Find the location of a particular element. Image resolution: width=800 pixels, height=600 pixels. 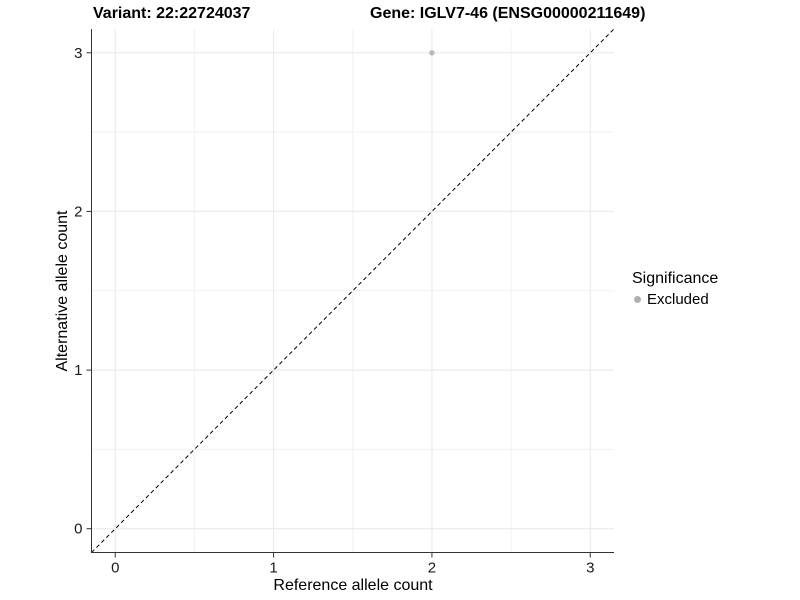

legend-title: Significance is located at coordinates (675, 278).